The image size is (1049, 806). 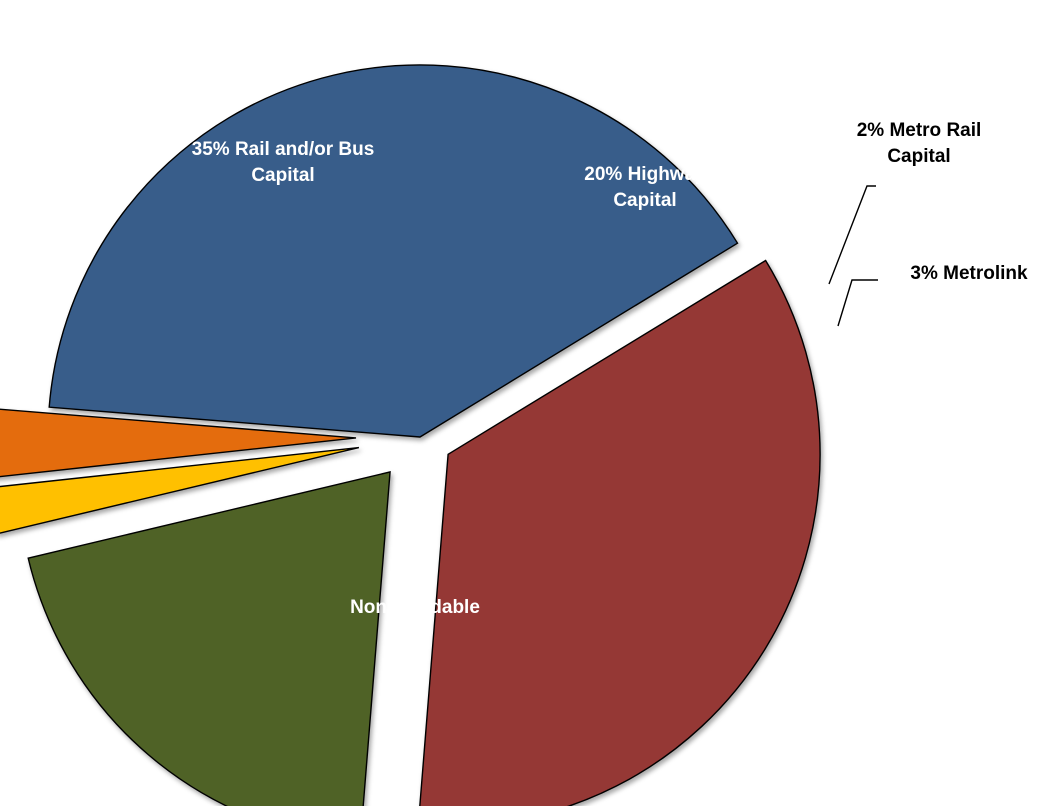 What do you see at coordinates (645, 187) in the screenshot?
I see `slice-label-20-highway-capital: 20% Highway Capital` at bounding box center [645, 187].